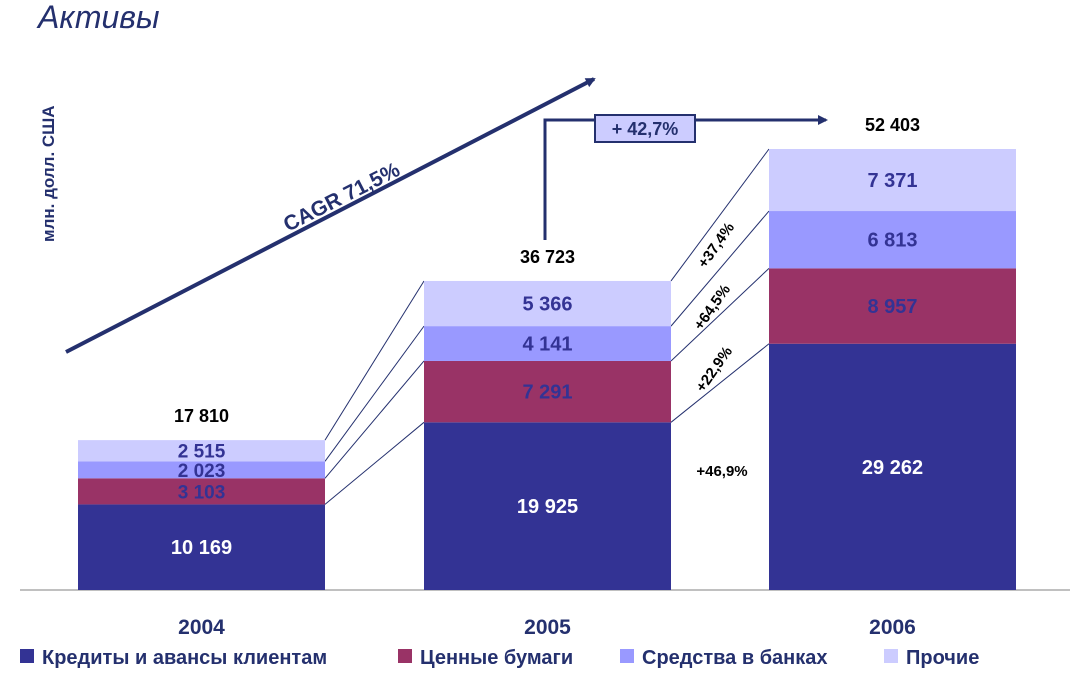 The width and height of the screenshot is (1092, 675). I want to click on chart-title: Активы, so click(98, 17).